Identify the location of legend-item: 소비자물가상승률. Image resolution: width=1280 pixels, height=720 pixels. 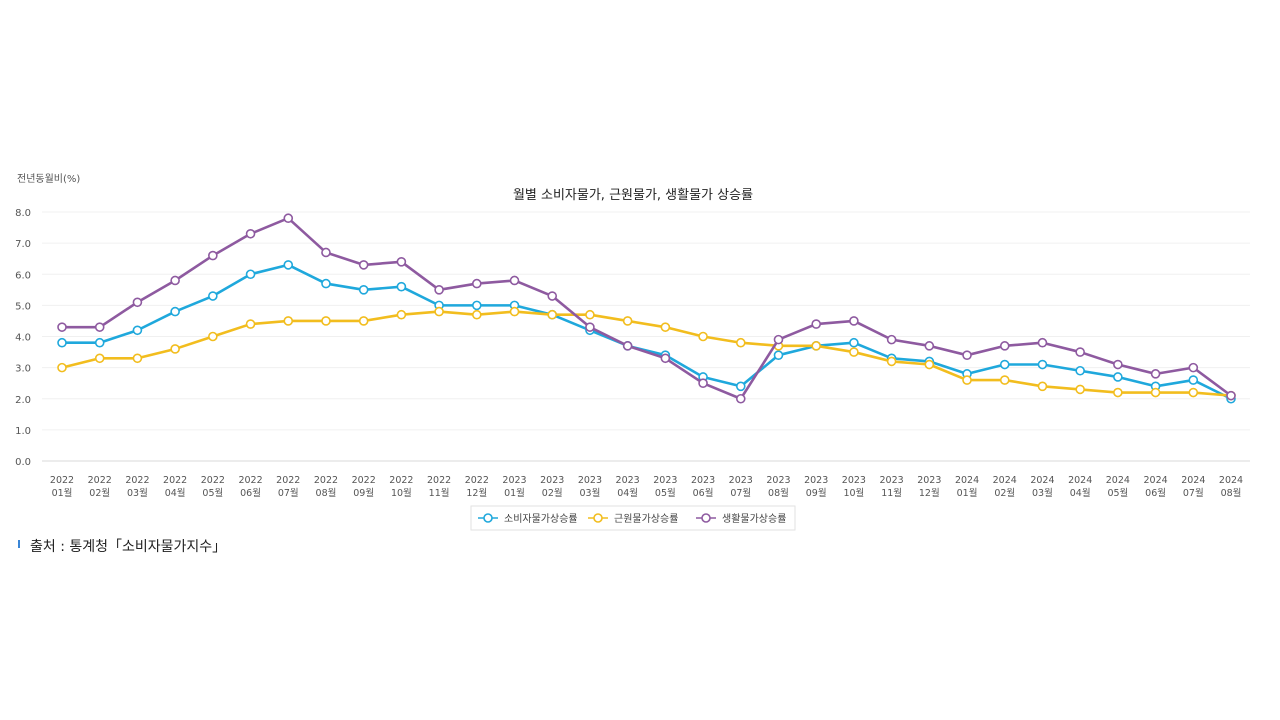
(528, 519).